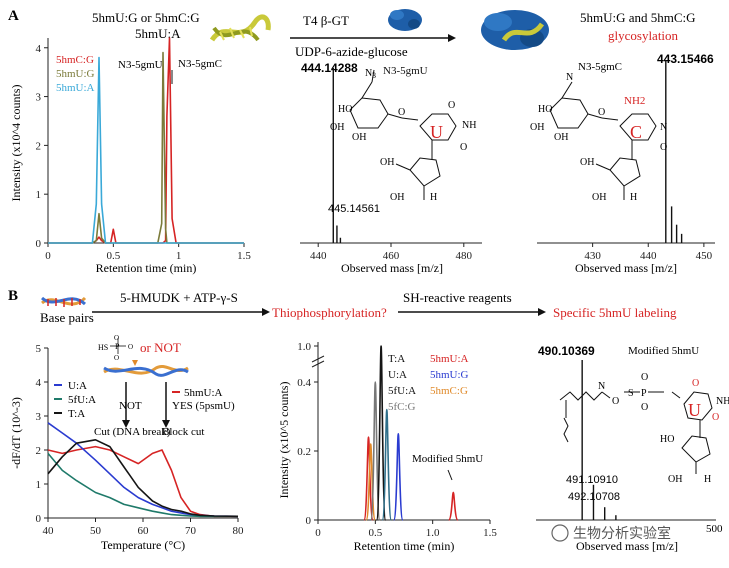 This screenshot has width=729, height=568. Describe the element at coordinates (600, 67) in the screenshot. I see `structure-right-label: N3-5gmC` at that location.